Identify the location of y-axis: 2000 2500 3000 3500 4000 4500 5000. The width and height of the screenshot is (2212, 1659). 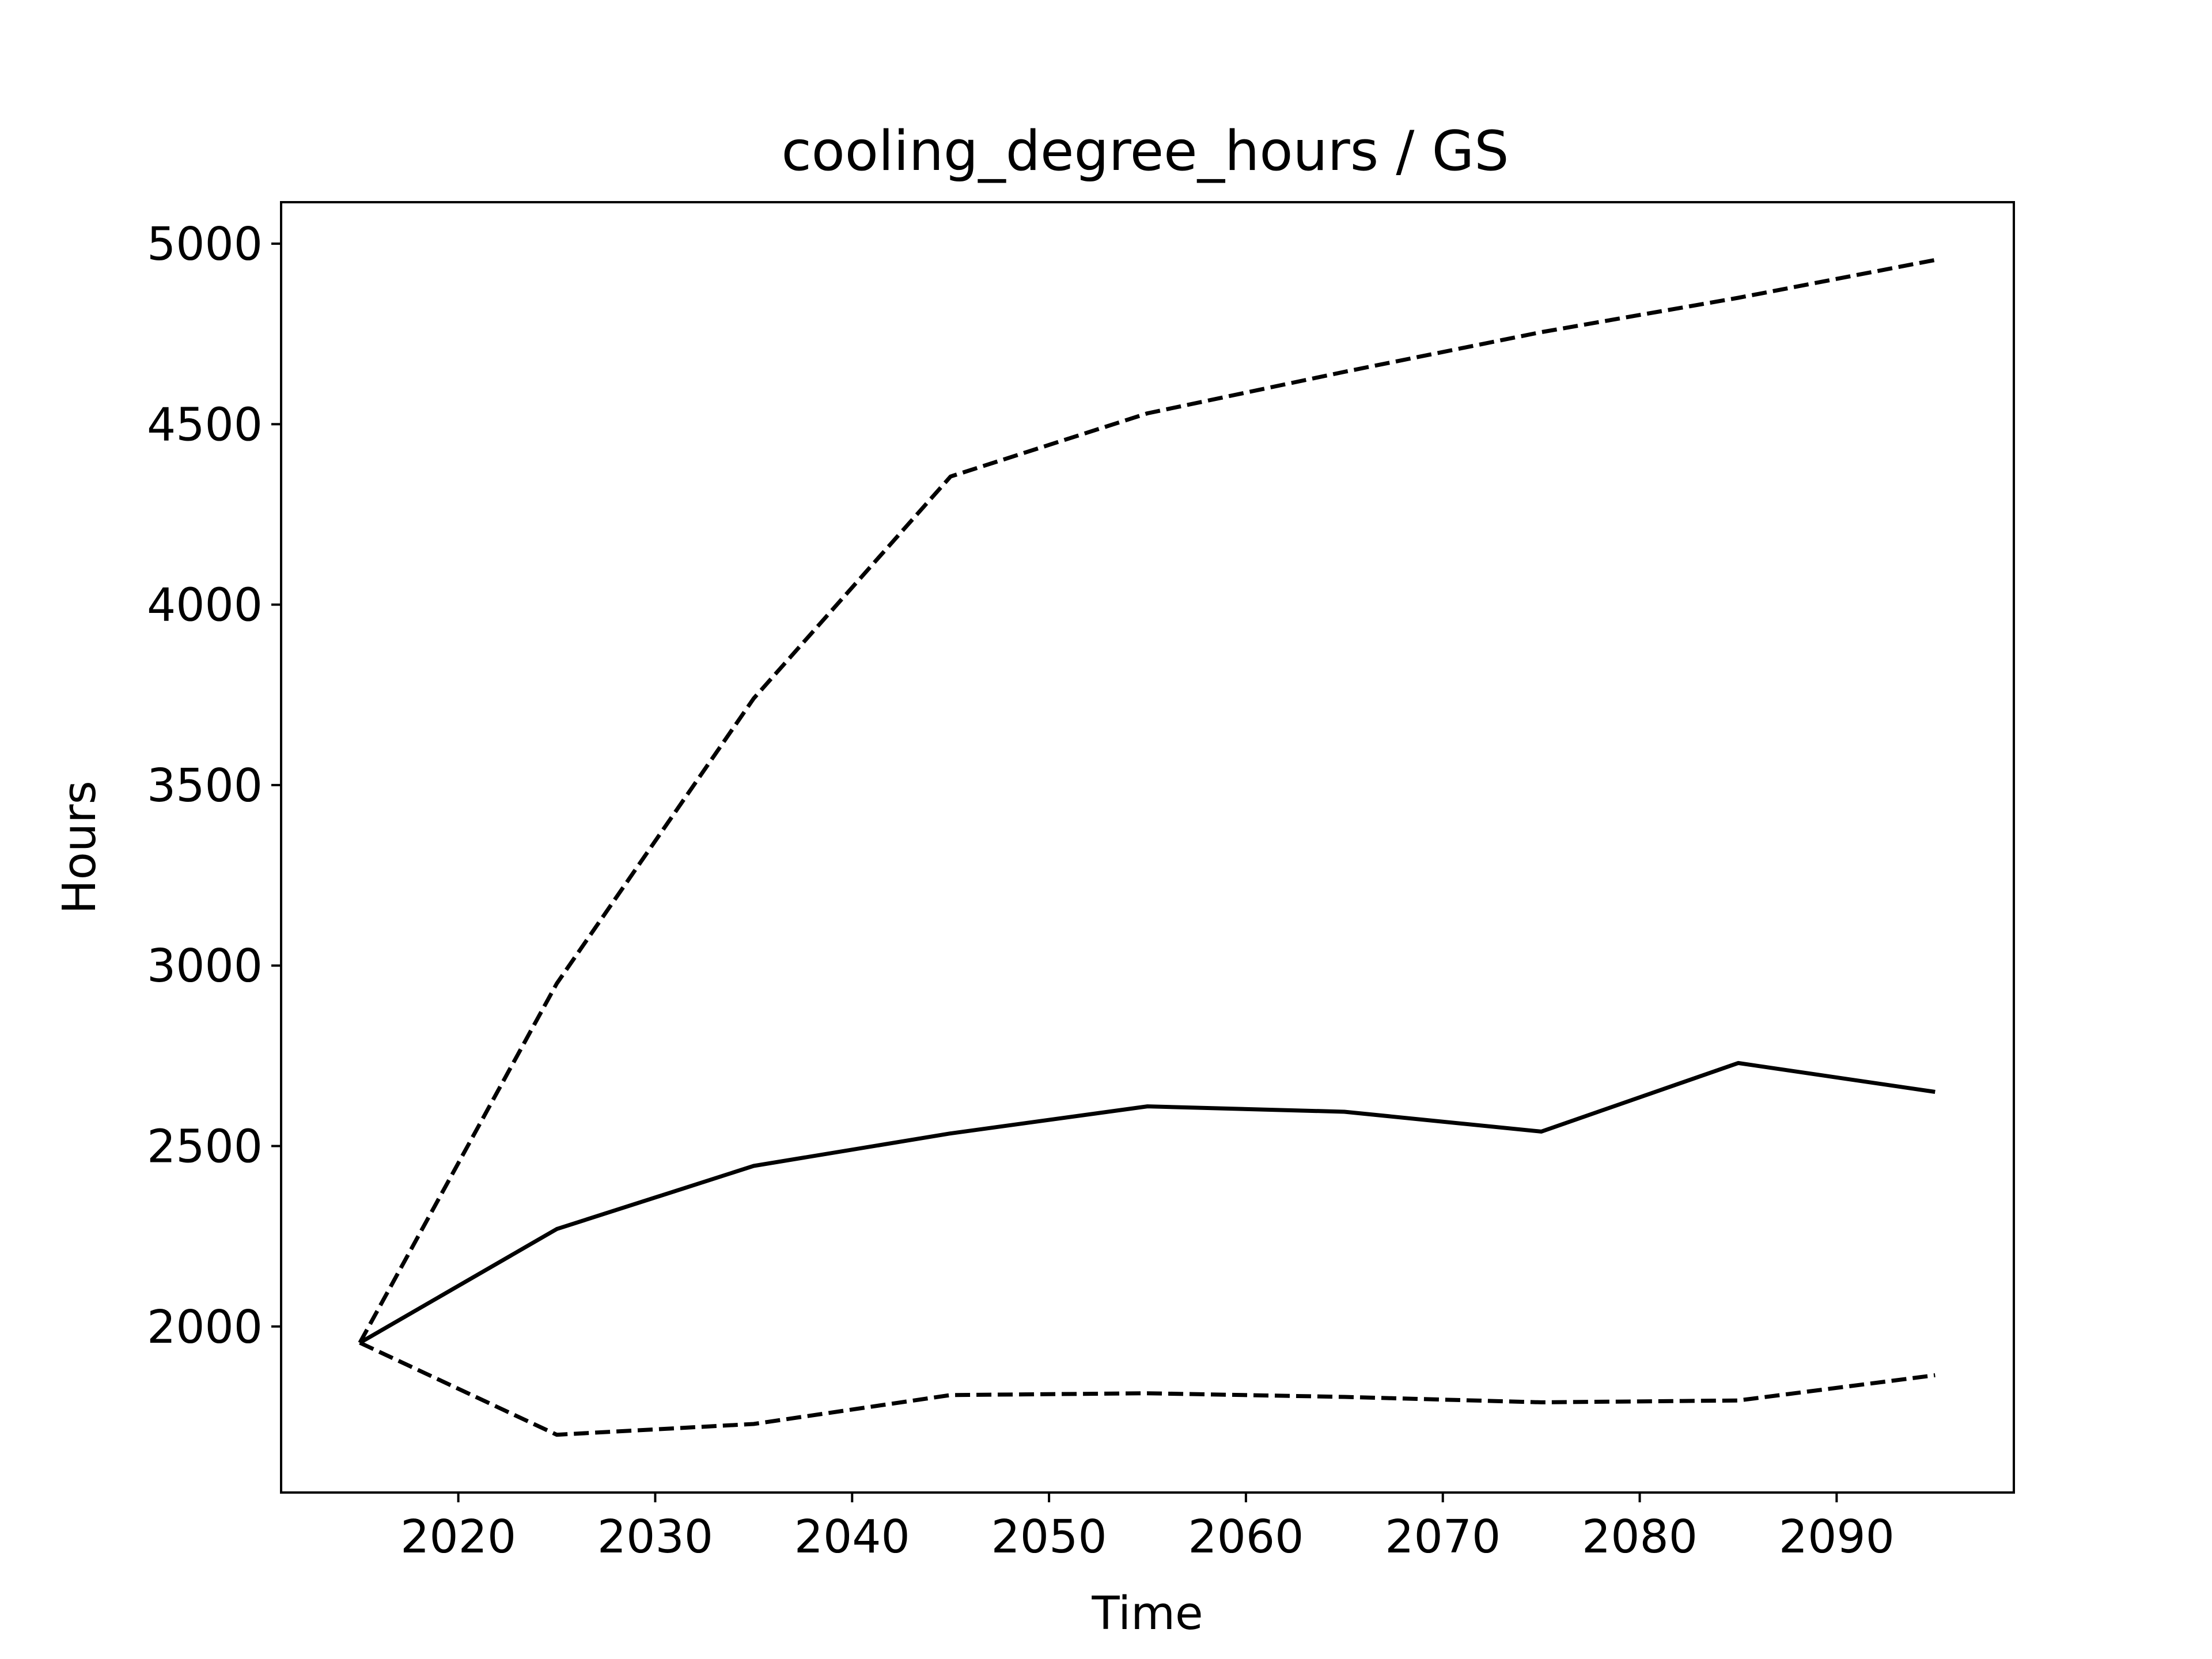
(214, 786).